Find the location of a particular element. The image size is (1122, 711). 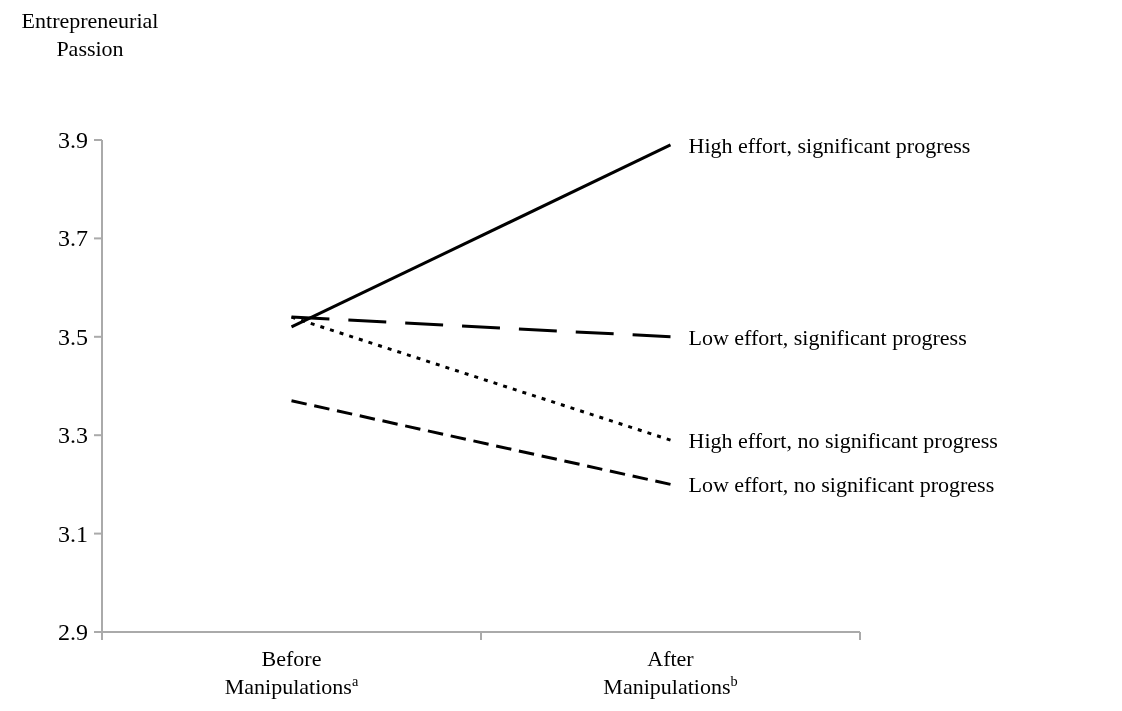

series-label: High effort, significant progress is located at coordinates (829, 145).